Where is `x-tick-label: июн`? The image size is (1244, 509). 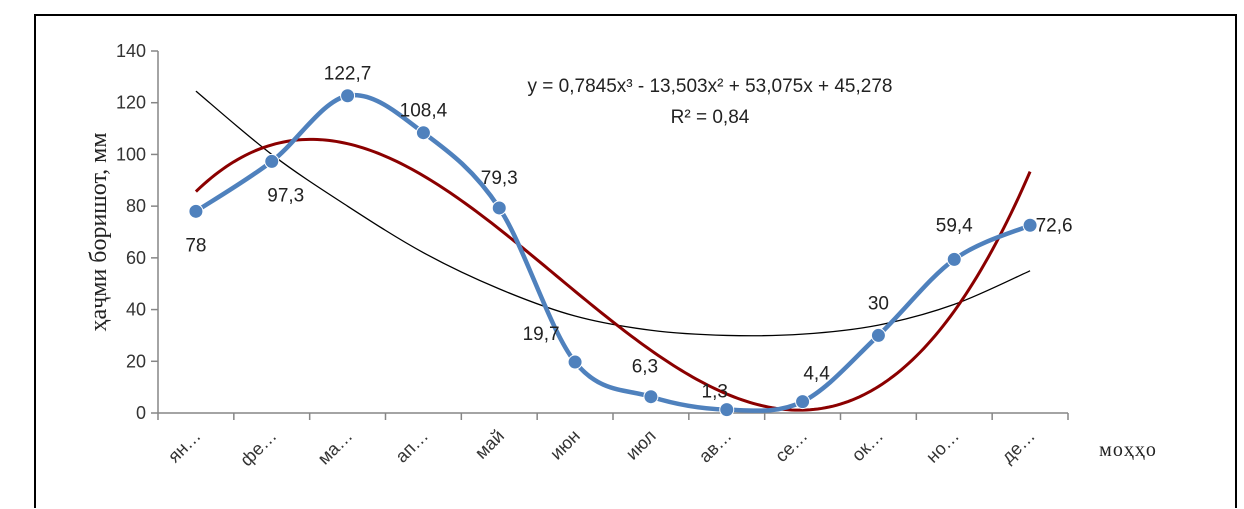
x-tick-label: июн is located at coordinates (565, 445).